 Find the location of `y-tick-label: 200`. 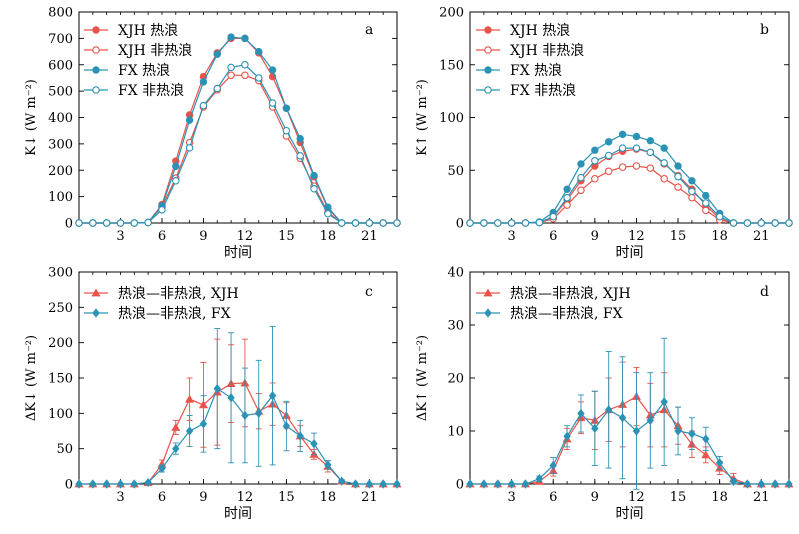

y-tick-label: 200 is located at coordinates (60, 171).